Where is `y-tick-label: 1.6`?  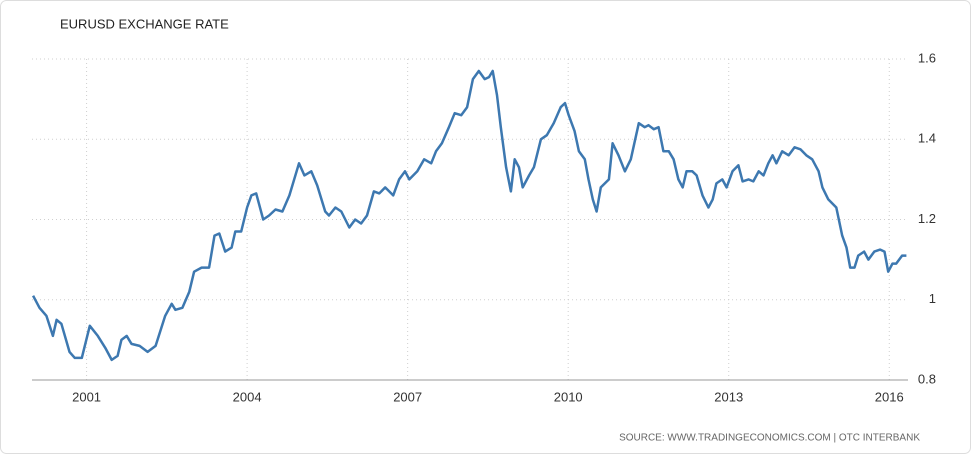
y-tick-label: 1.6 is located at coordinates (927, 57).